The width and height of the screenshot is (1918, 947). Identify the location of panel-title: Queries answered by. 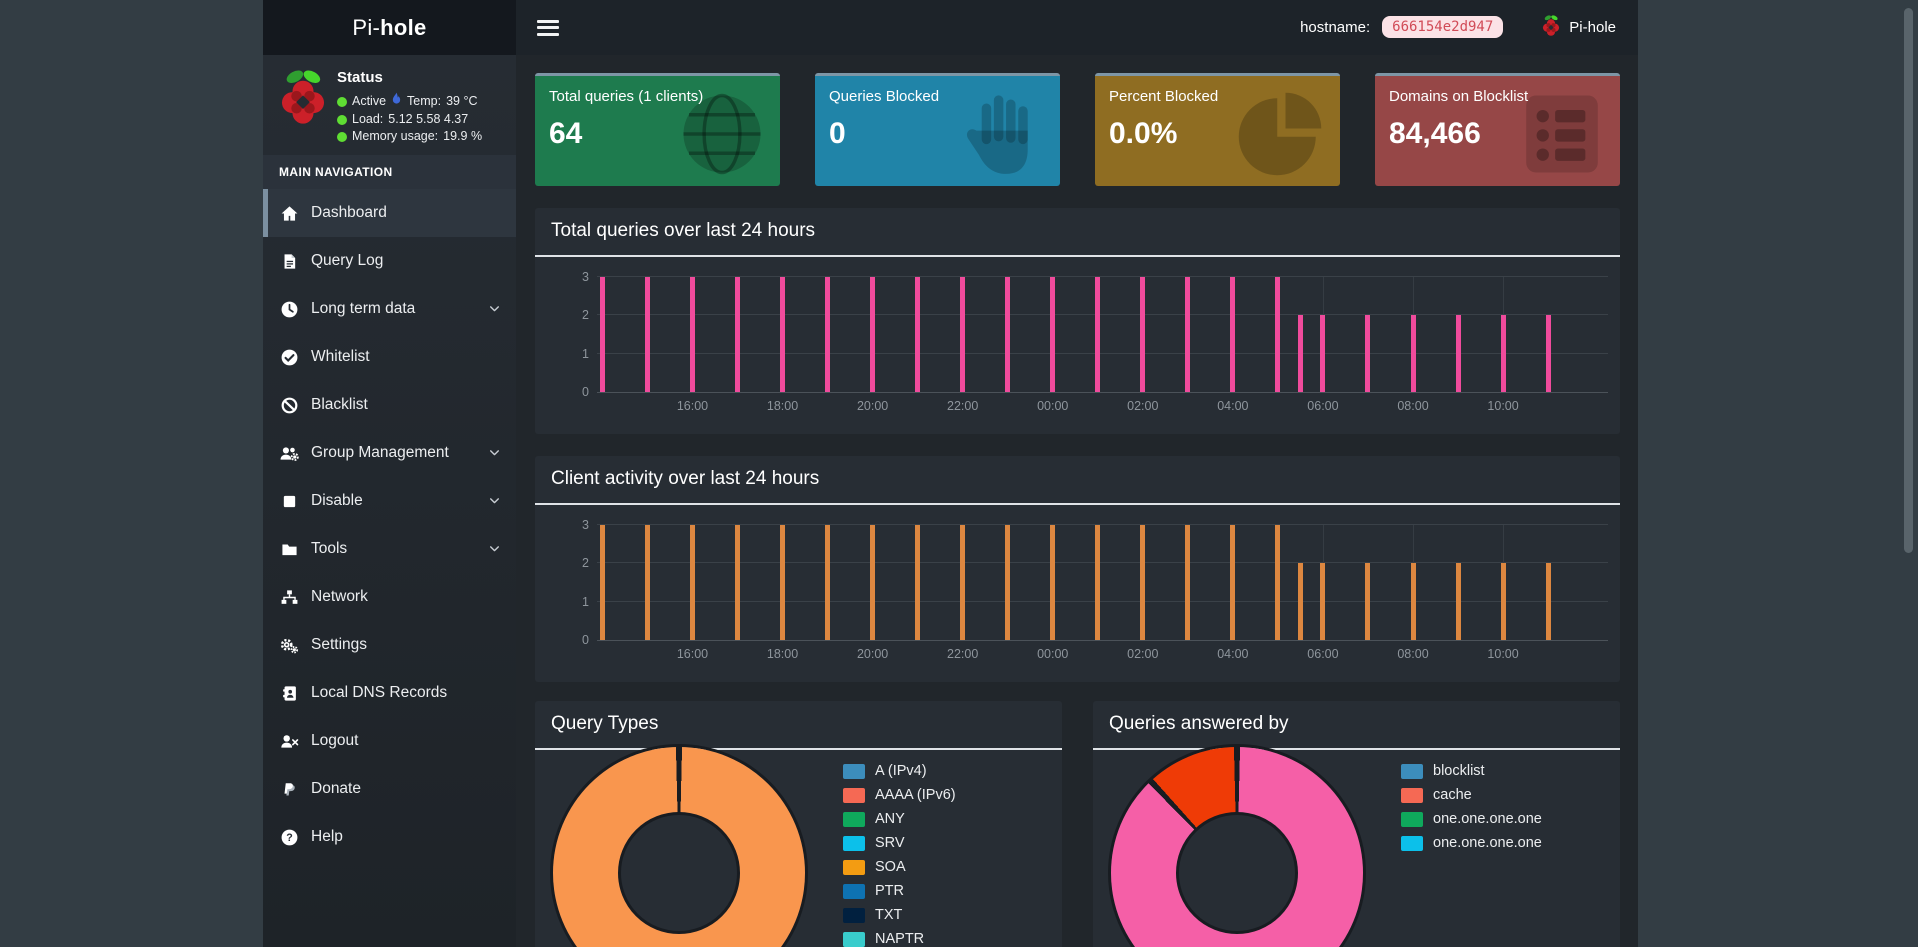
(1356, 725).